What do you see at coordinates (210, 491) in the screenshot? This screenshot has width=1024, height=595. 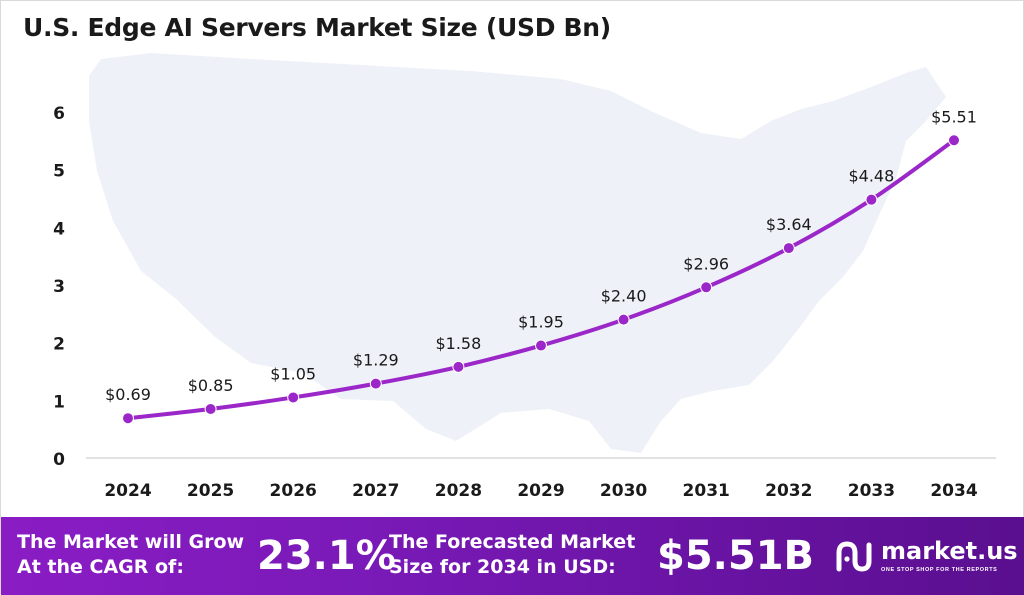 I see `x-tick-label: 2025` at bounding box center [210, 491].